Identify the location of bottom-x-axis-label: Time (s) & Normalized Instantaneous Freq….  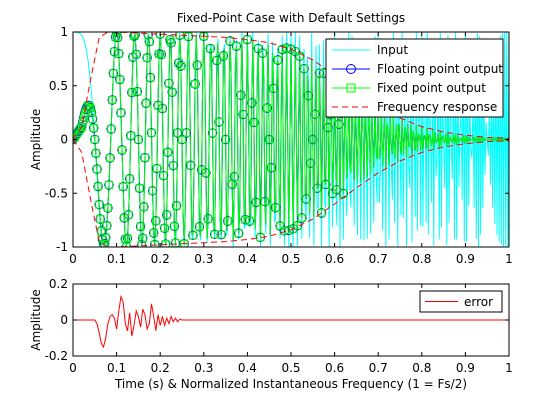
(290, 384).